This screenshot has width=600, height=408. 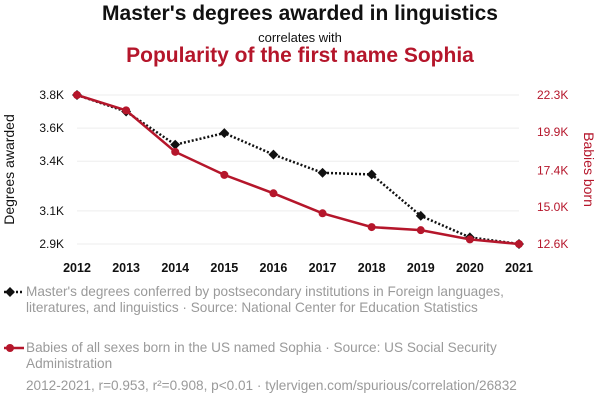 What do you see at coordinates (519, 268) in the screenshot?
I see `x-tick-label: 2021` at bounding box center [519, 268].